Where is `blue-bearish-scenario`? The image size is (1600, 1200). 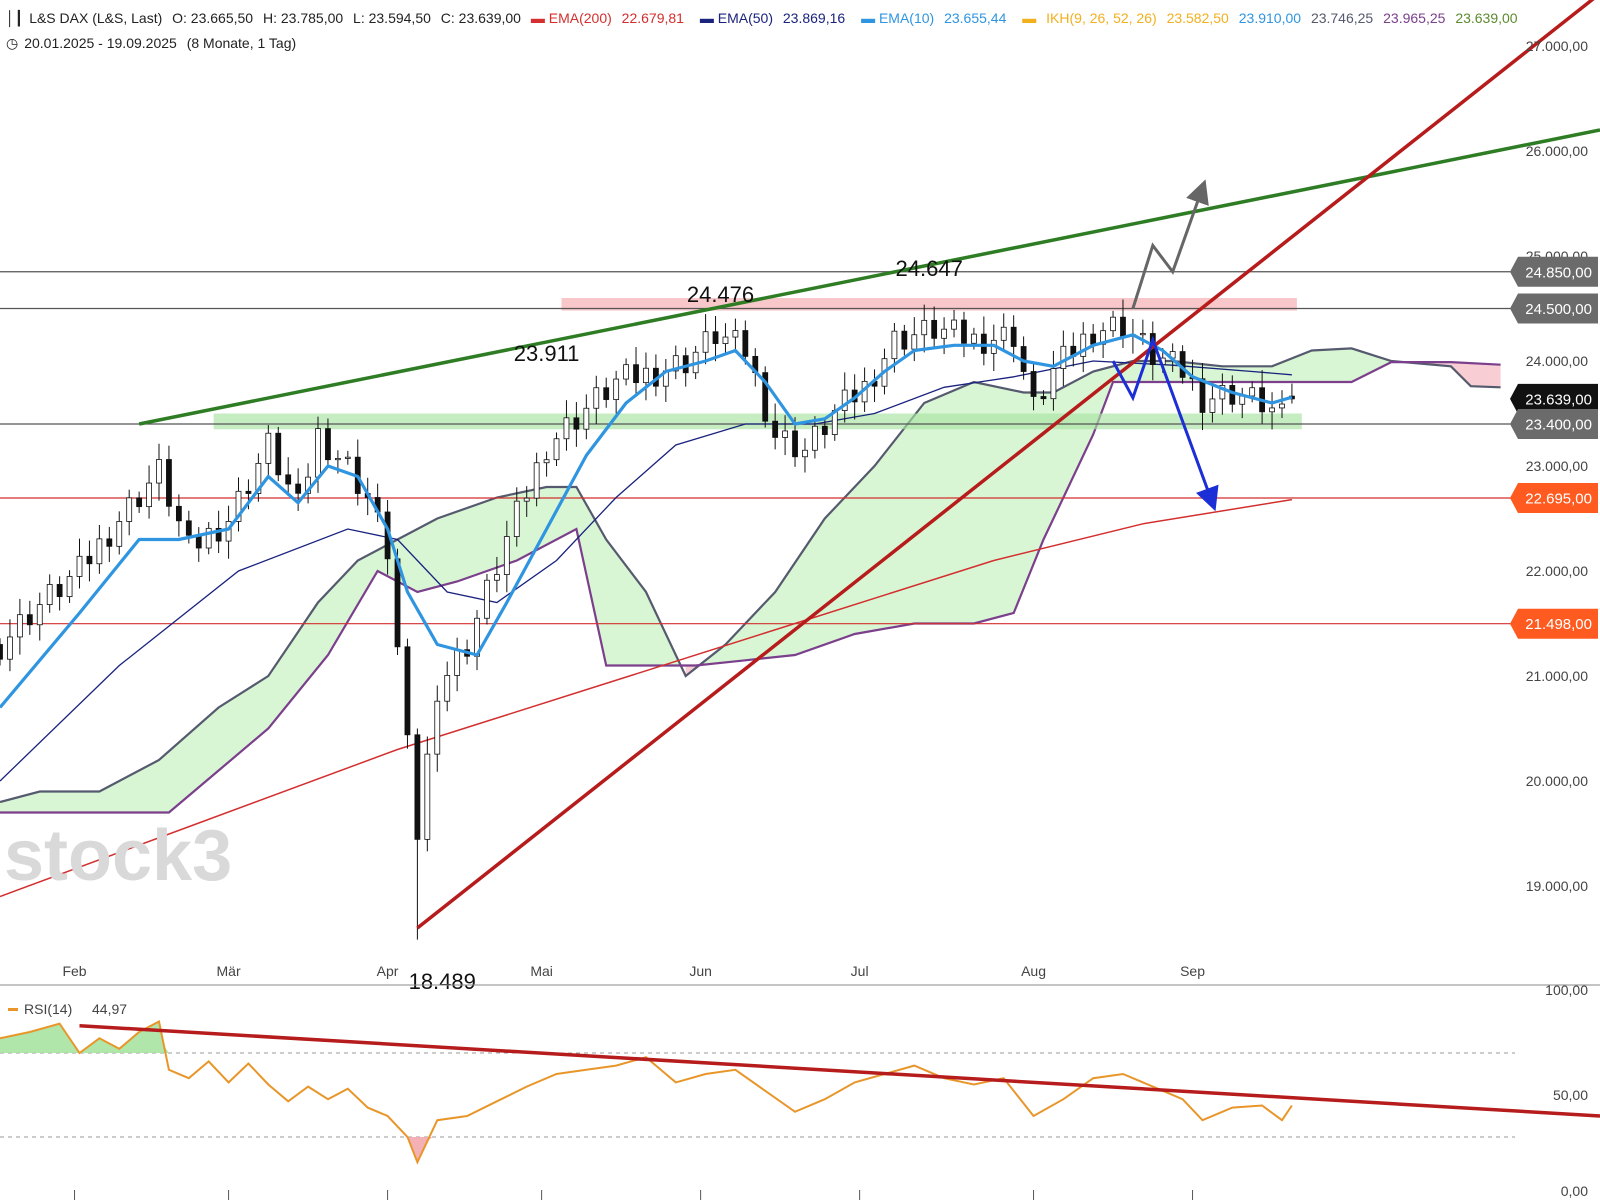 blue-bearish-scenario is located at coordinates (1165, 423).